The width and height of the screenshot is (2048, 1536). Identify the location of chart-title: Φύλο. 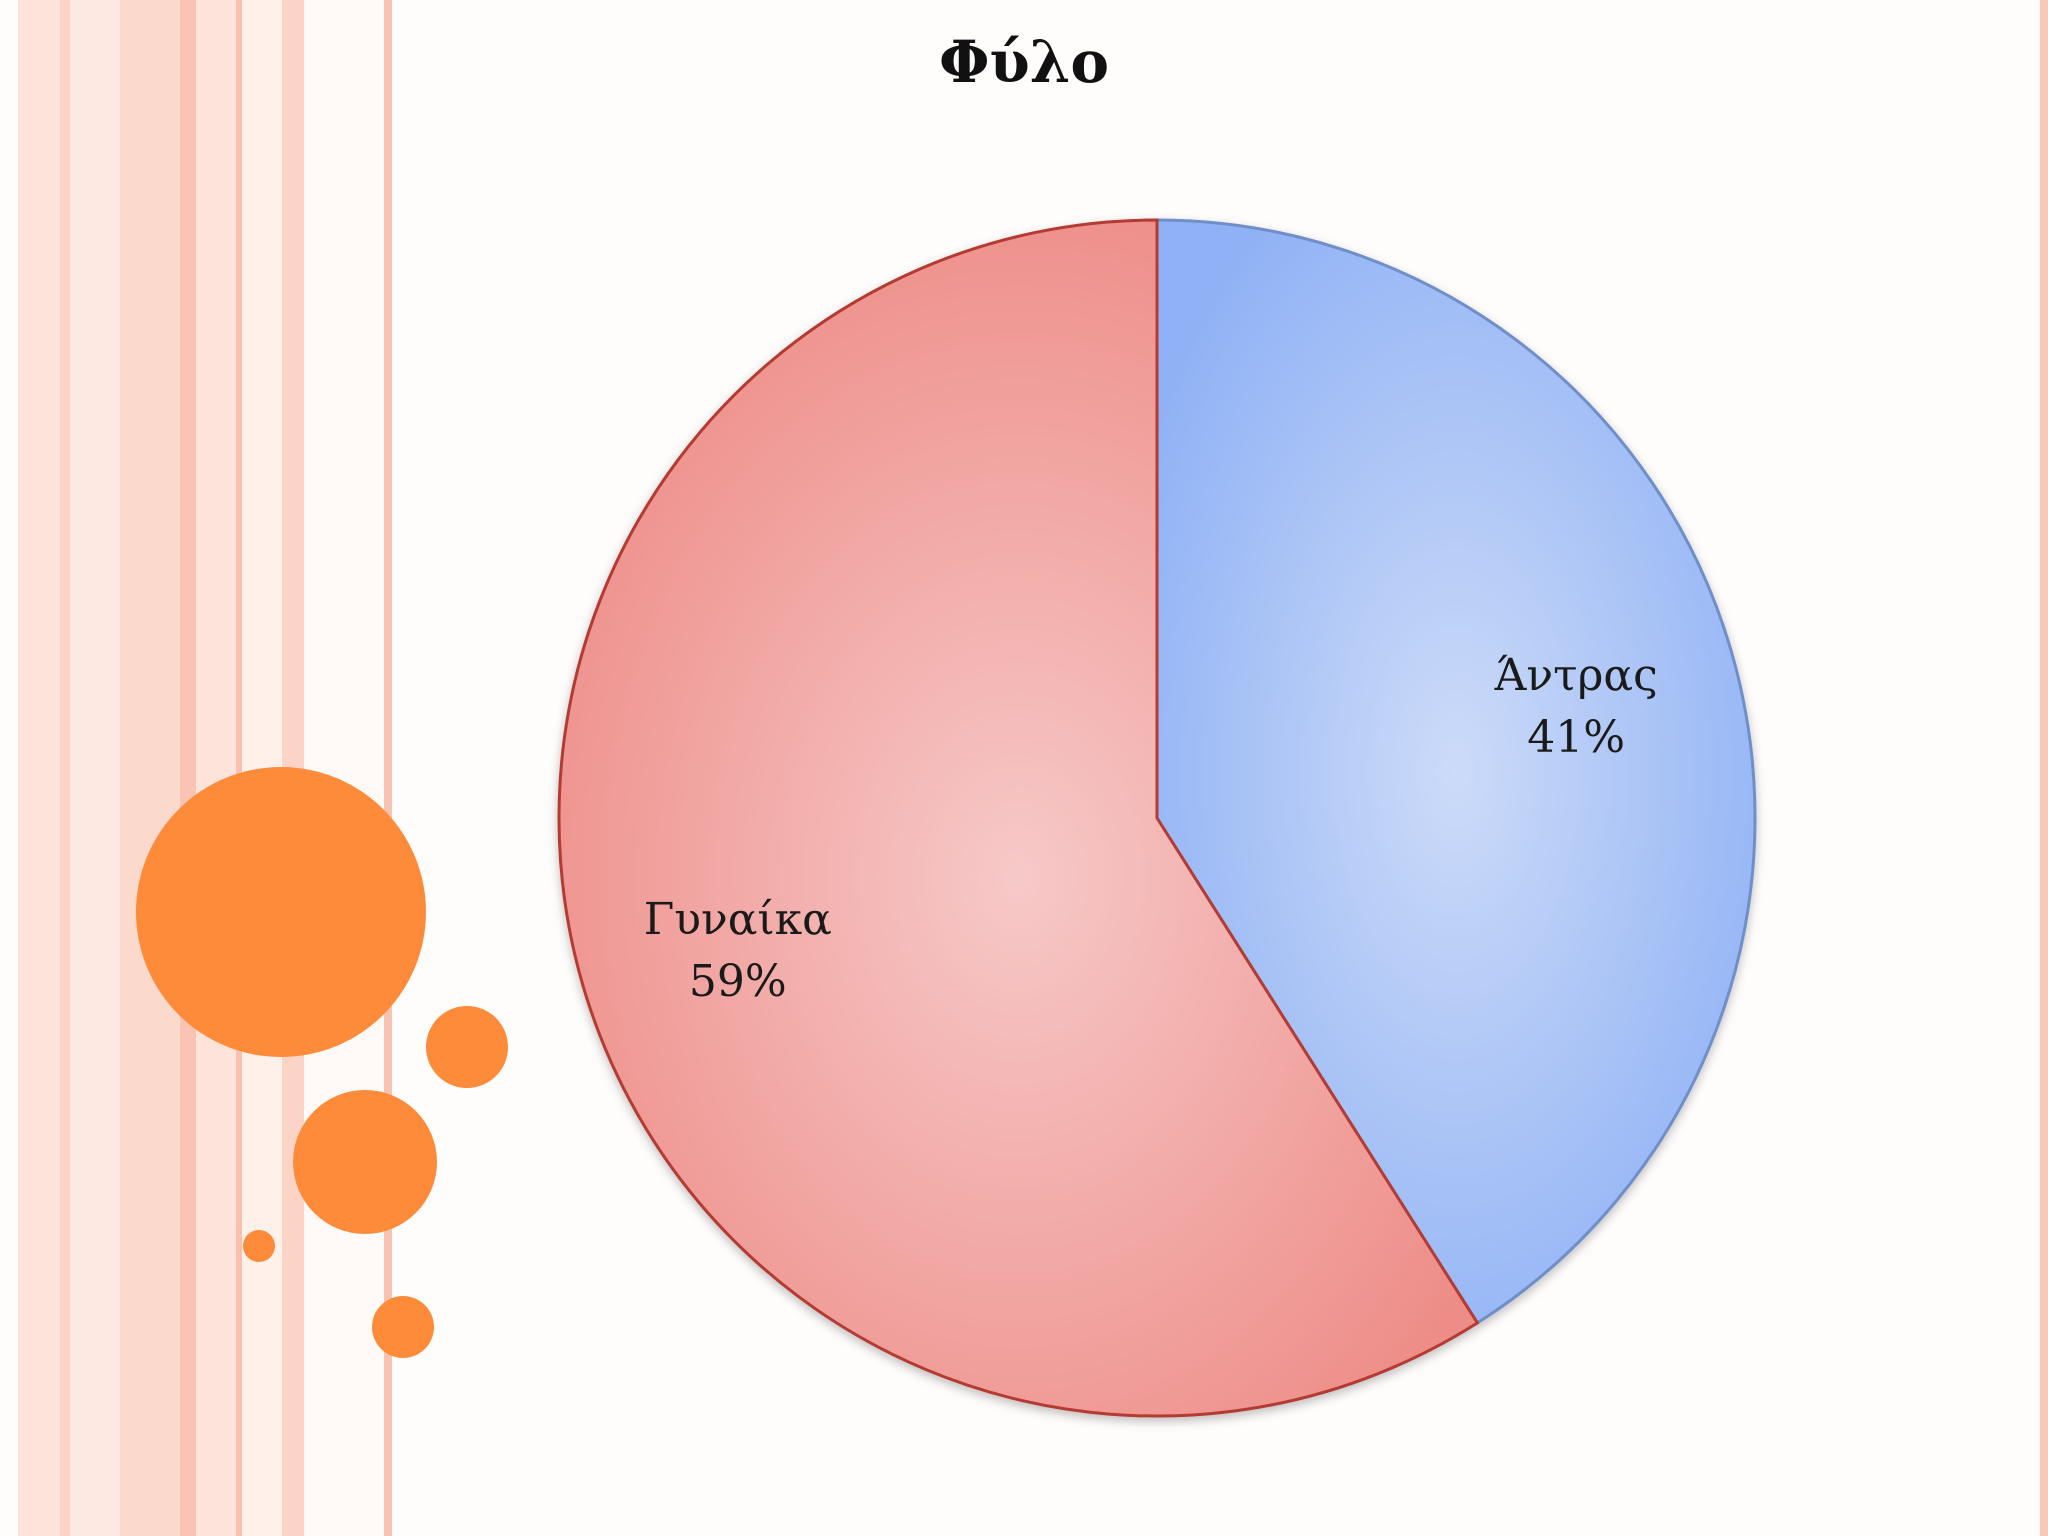
(1024, 62).